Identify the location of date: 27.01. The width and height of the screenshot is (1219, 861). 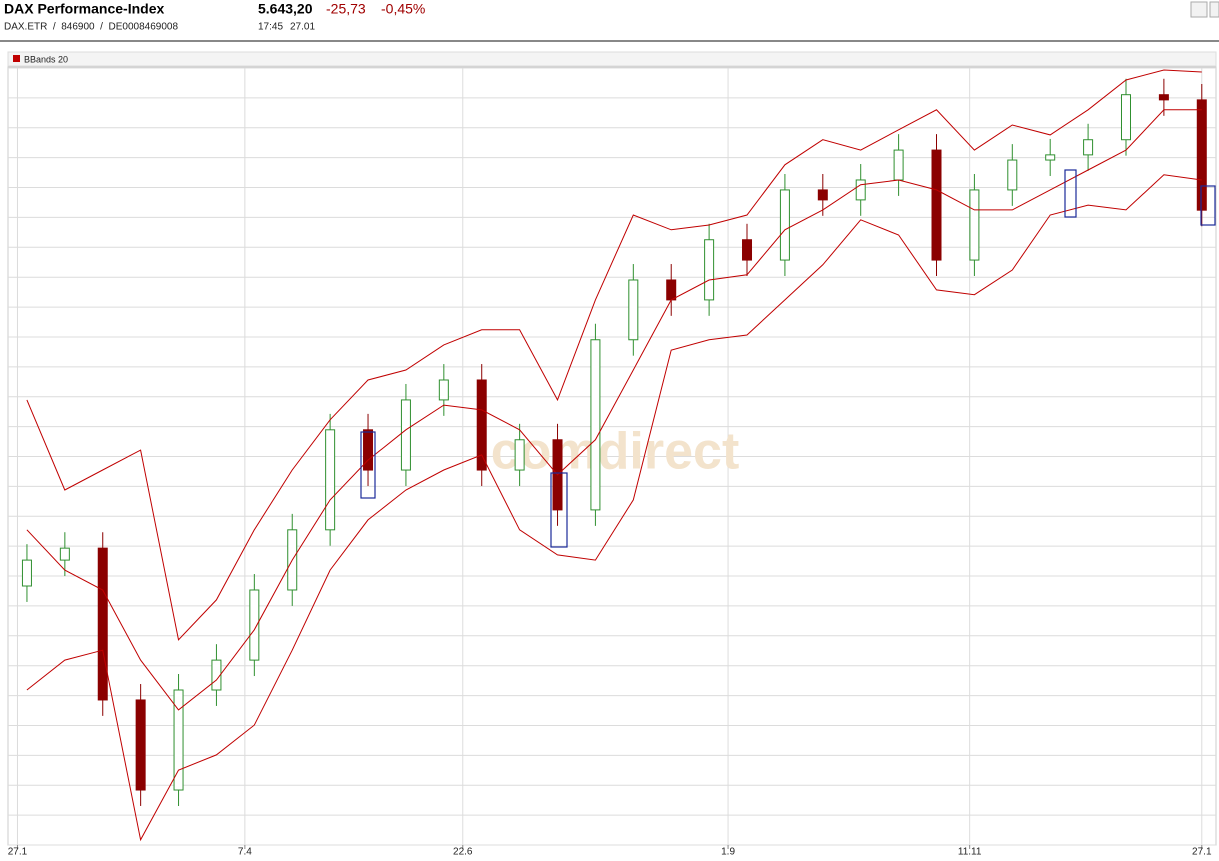
(302, 27).